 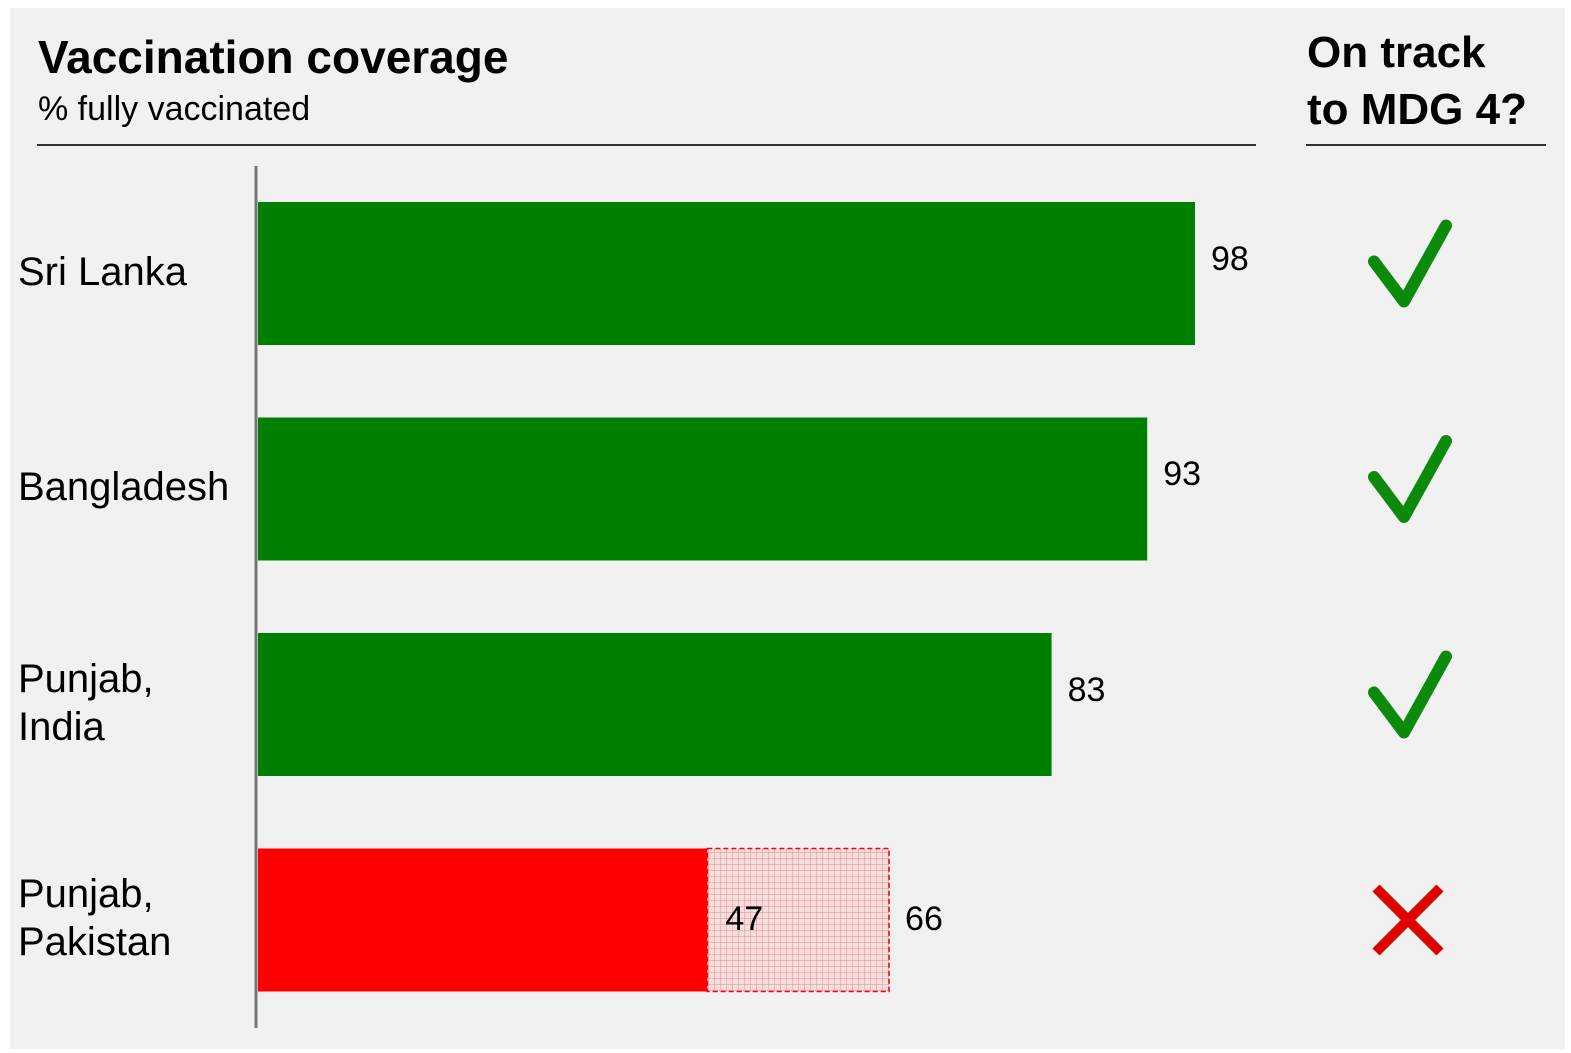 I want to click on track-title-line-1: On track, so click(x=1396, y=52).